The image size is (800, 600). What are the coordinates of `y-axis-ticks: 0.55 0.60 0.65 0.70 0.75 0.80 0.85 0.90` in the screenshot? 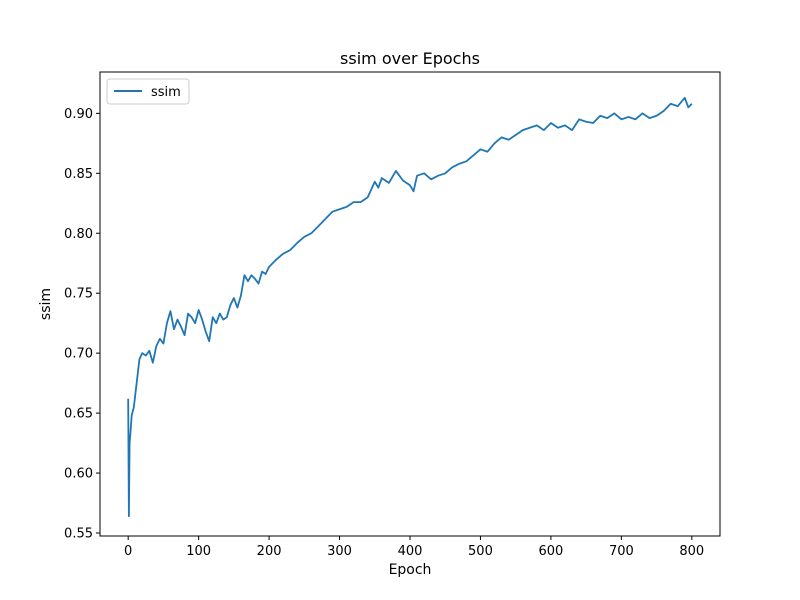 It's located at (82, 324).